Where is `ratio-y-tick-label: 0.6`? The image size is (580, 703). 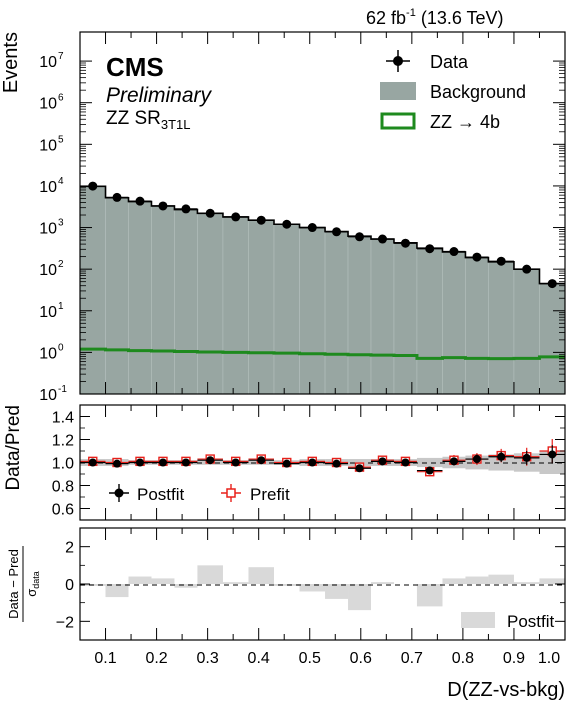 ratio-y-tick-label: 0.6 is located at coordinates (63, 510).